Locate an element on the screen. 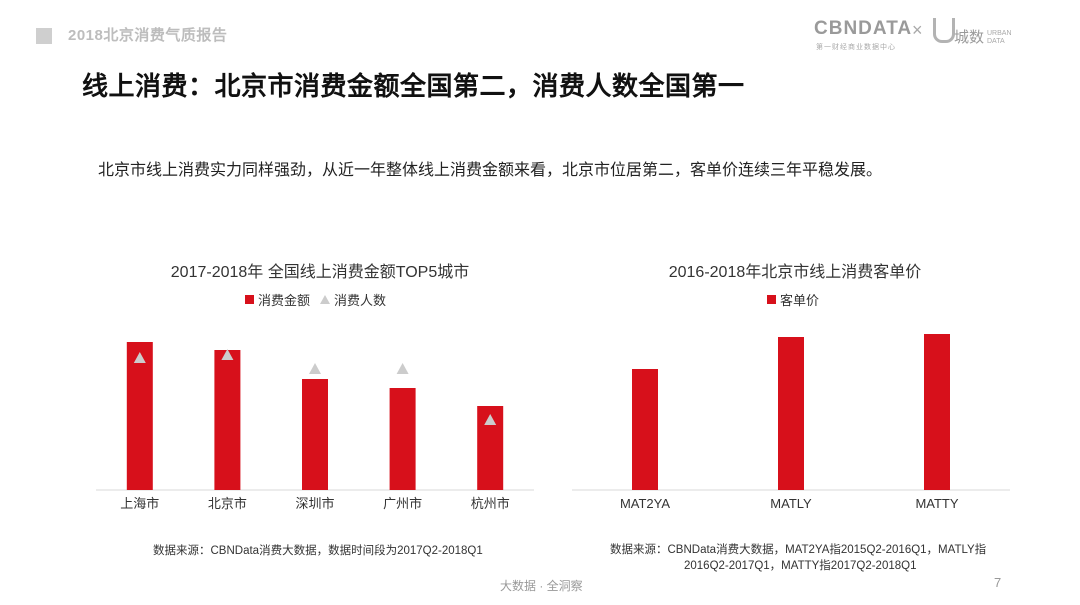  legend-item-unit-price: 客单价 is located at coordinates (793, 299).